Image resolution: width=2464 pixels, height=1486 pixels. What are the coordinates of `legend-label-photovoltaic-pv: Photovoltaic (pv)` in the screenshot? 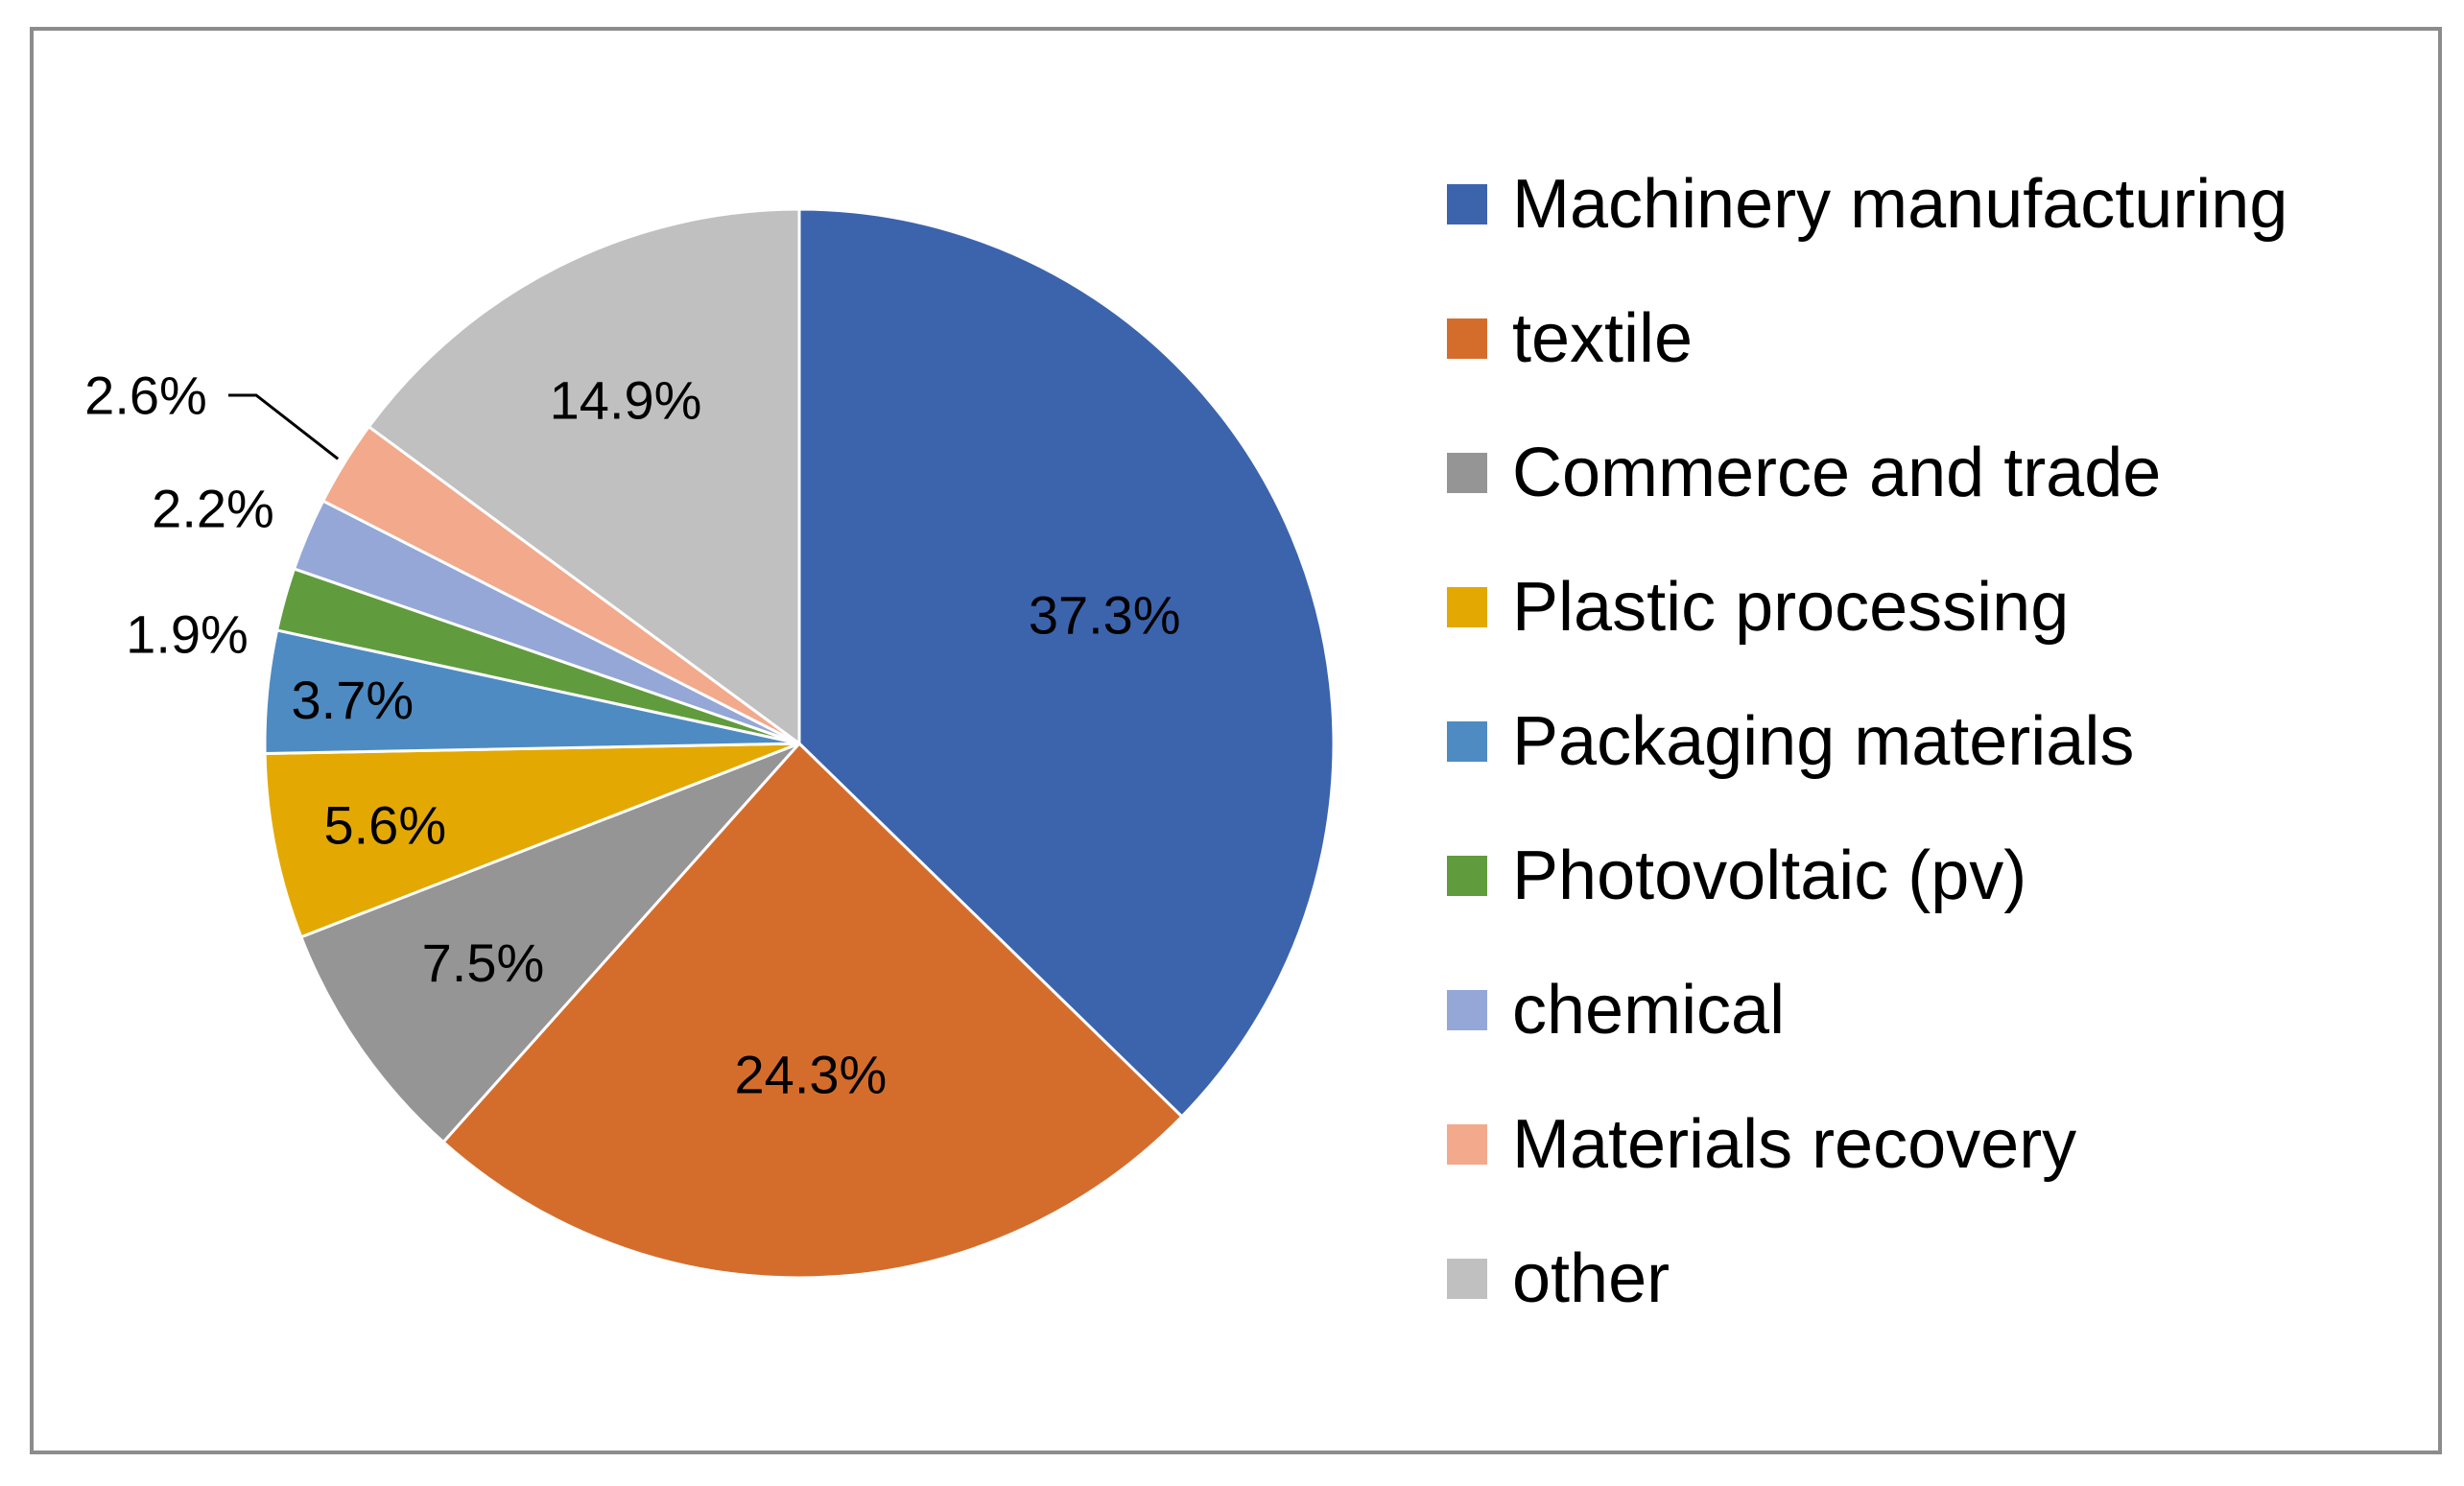 It's located at (1769, 876).